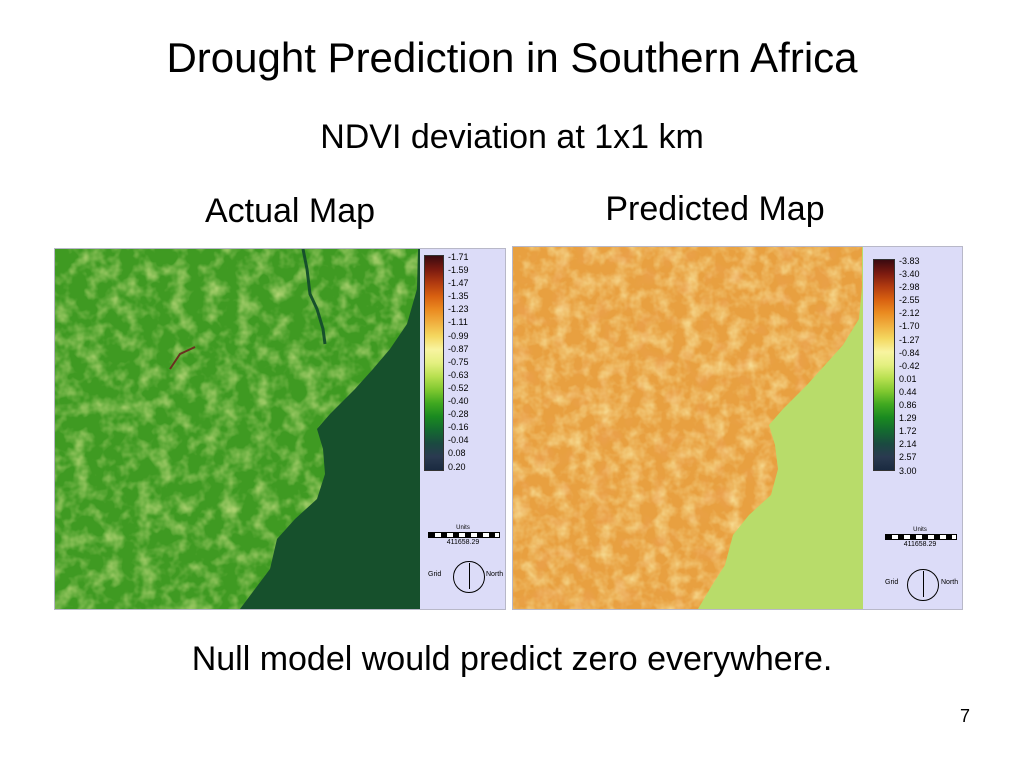 The width and height of the screenshot is (1024, 768). What do you see at coordinates (884, 365) in the screenshot?
I see `predicted-colorbar` at bounding box center [884, 365].